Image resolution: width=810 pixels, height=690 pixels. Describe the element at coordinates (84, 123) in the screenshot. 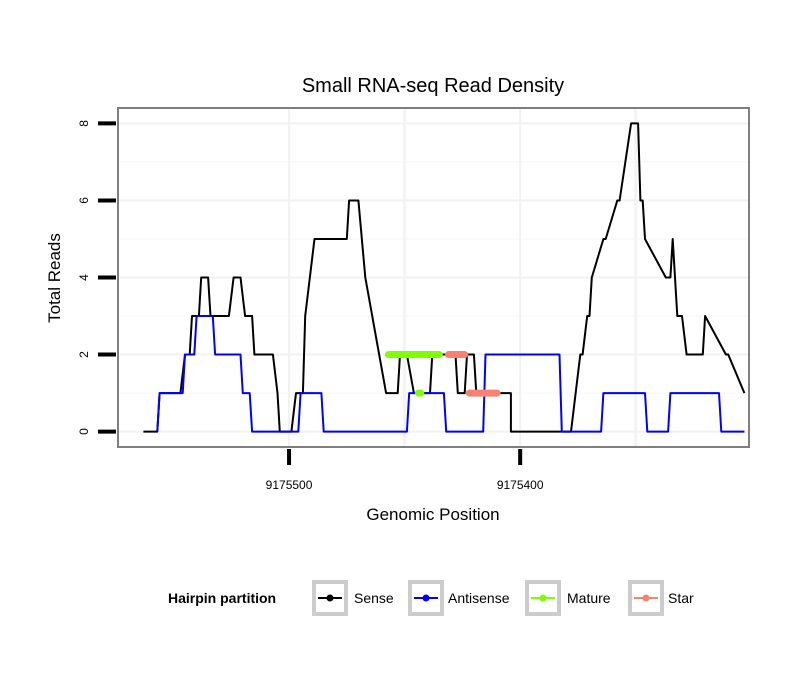

I see `y-tick-label: 8` at that location.